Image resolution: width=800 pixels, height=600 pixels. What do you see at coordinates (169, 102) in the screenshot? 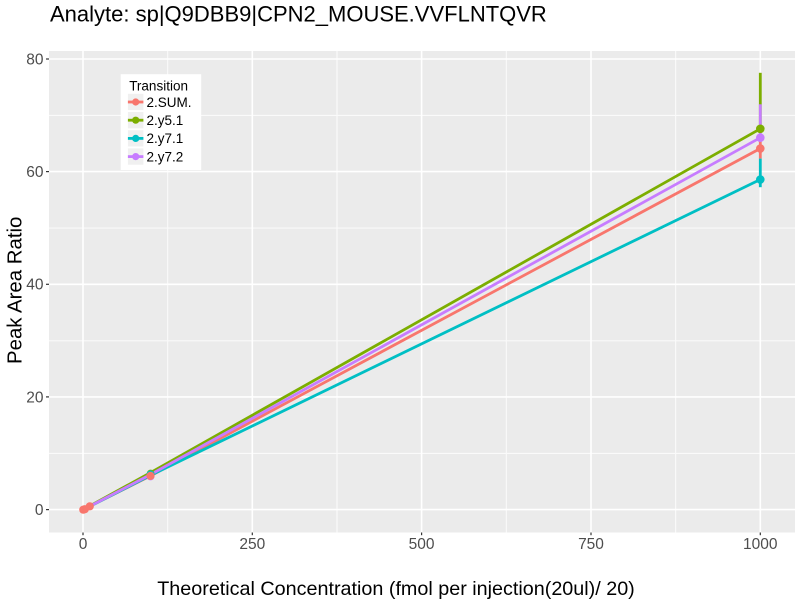
I see `svg-text: 2.SUM.` at bounding box center [169, 102].